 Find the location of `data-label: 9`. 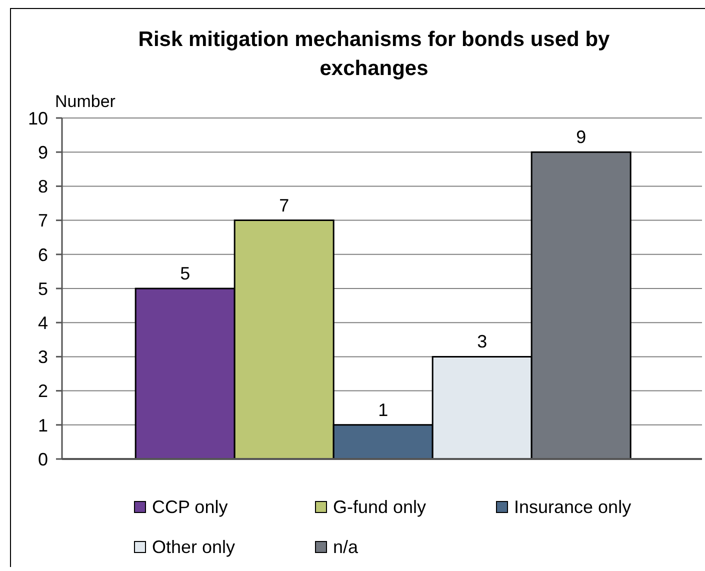

data-label: 9 is located at coordinates (581, 137).